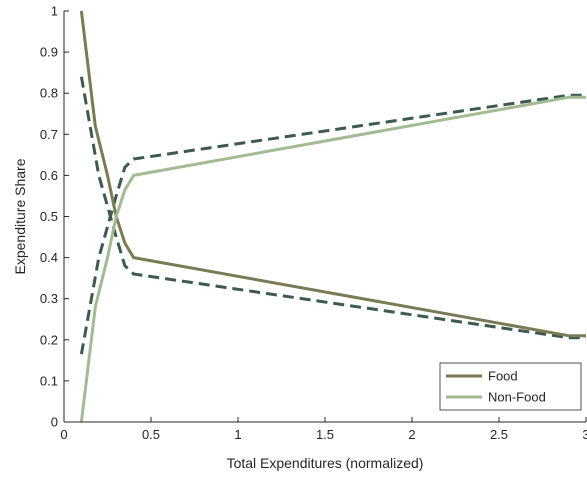 The width and height of the screenshot is (587, 478). What do you see at coordinates (499, 434) in the screenshot?
I see `x-tick-label: 2.5` at bounding box center [499, 434].